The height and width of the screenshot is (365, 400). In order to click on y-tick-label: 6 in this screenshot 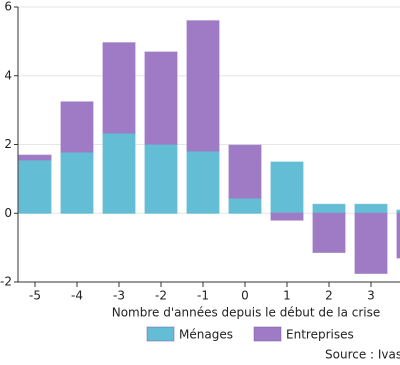, I will do `click(8, 7)`.